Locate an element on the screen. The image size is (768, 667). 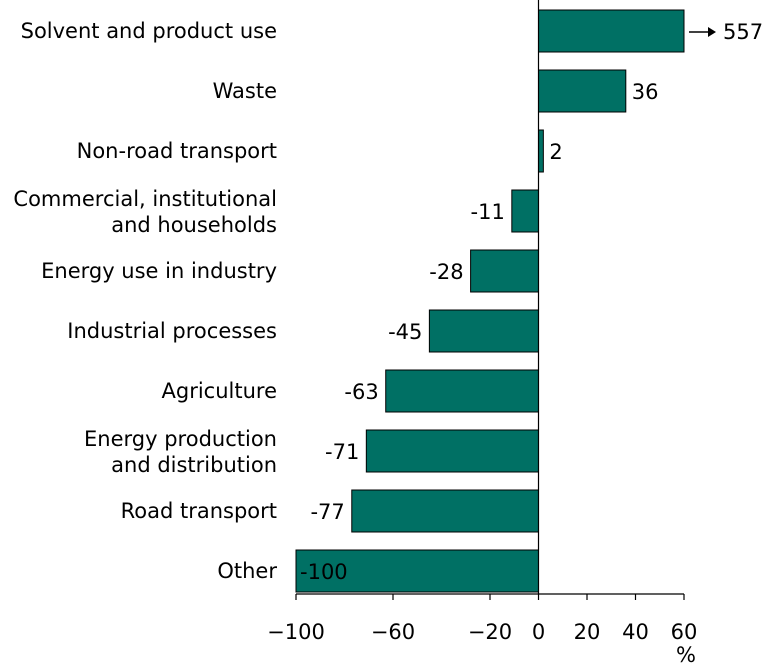
x-tick-label: −100 is located at coordinates (296, 632).